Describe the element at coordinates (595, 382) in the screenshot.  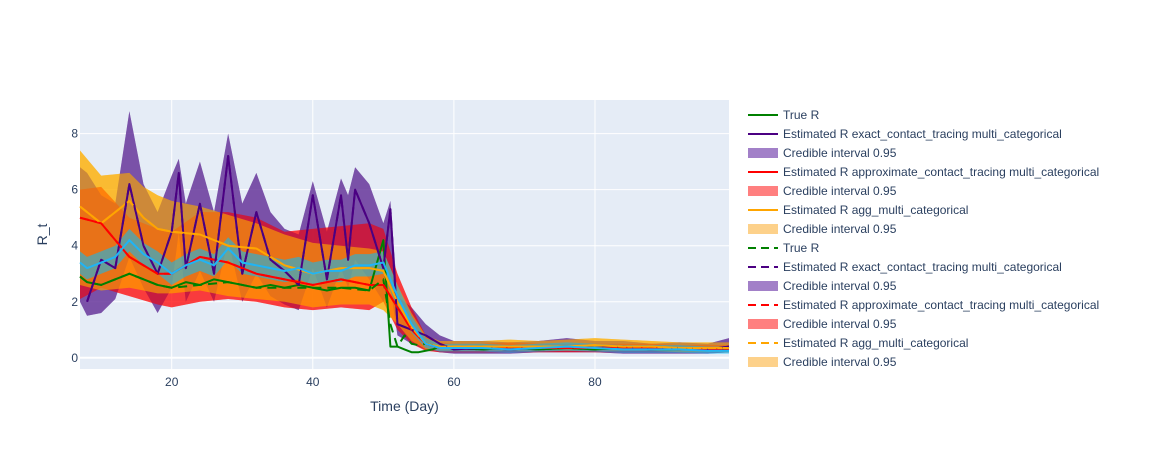
I see `x-tick-label: 80` at that location.